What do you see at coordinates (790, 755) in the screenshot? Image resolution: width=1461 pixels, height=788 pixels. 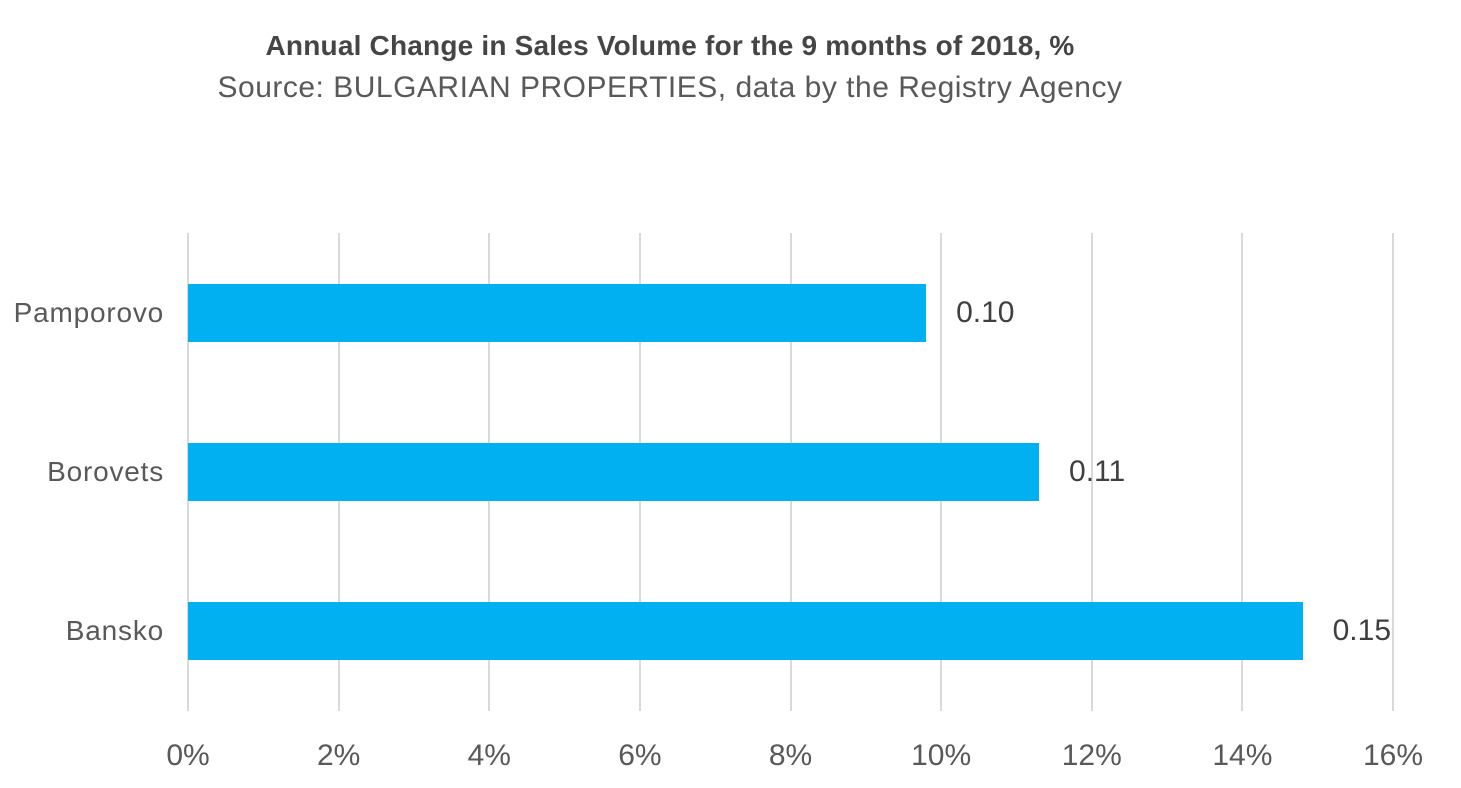 I see `x-tick-label: 8%` at bounding box center [790, 755].